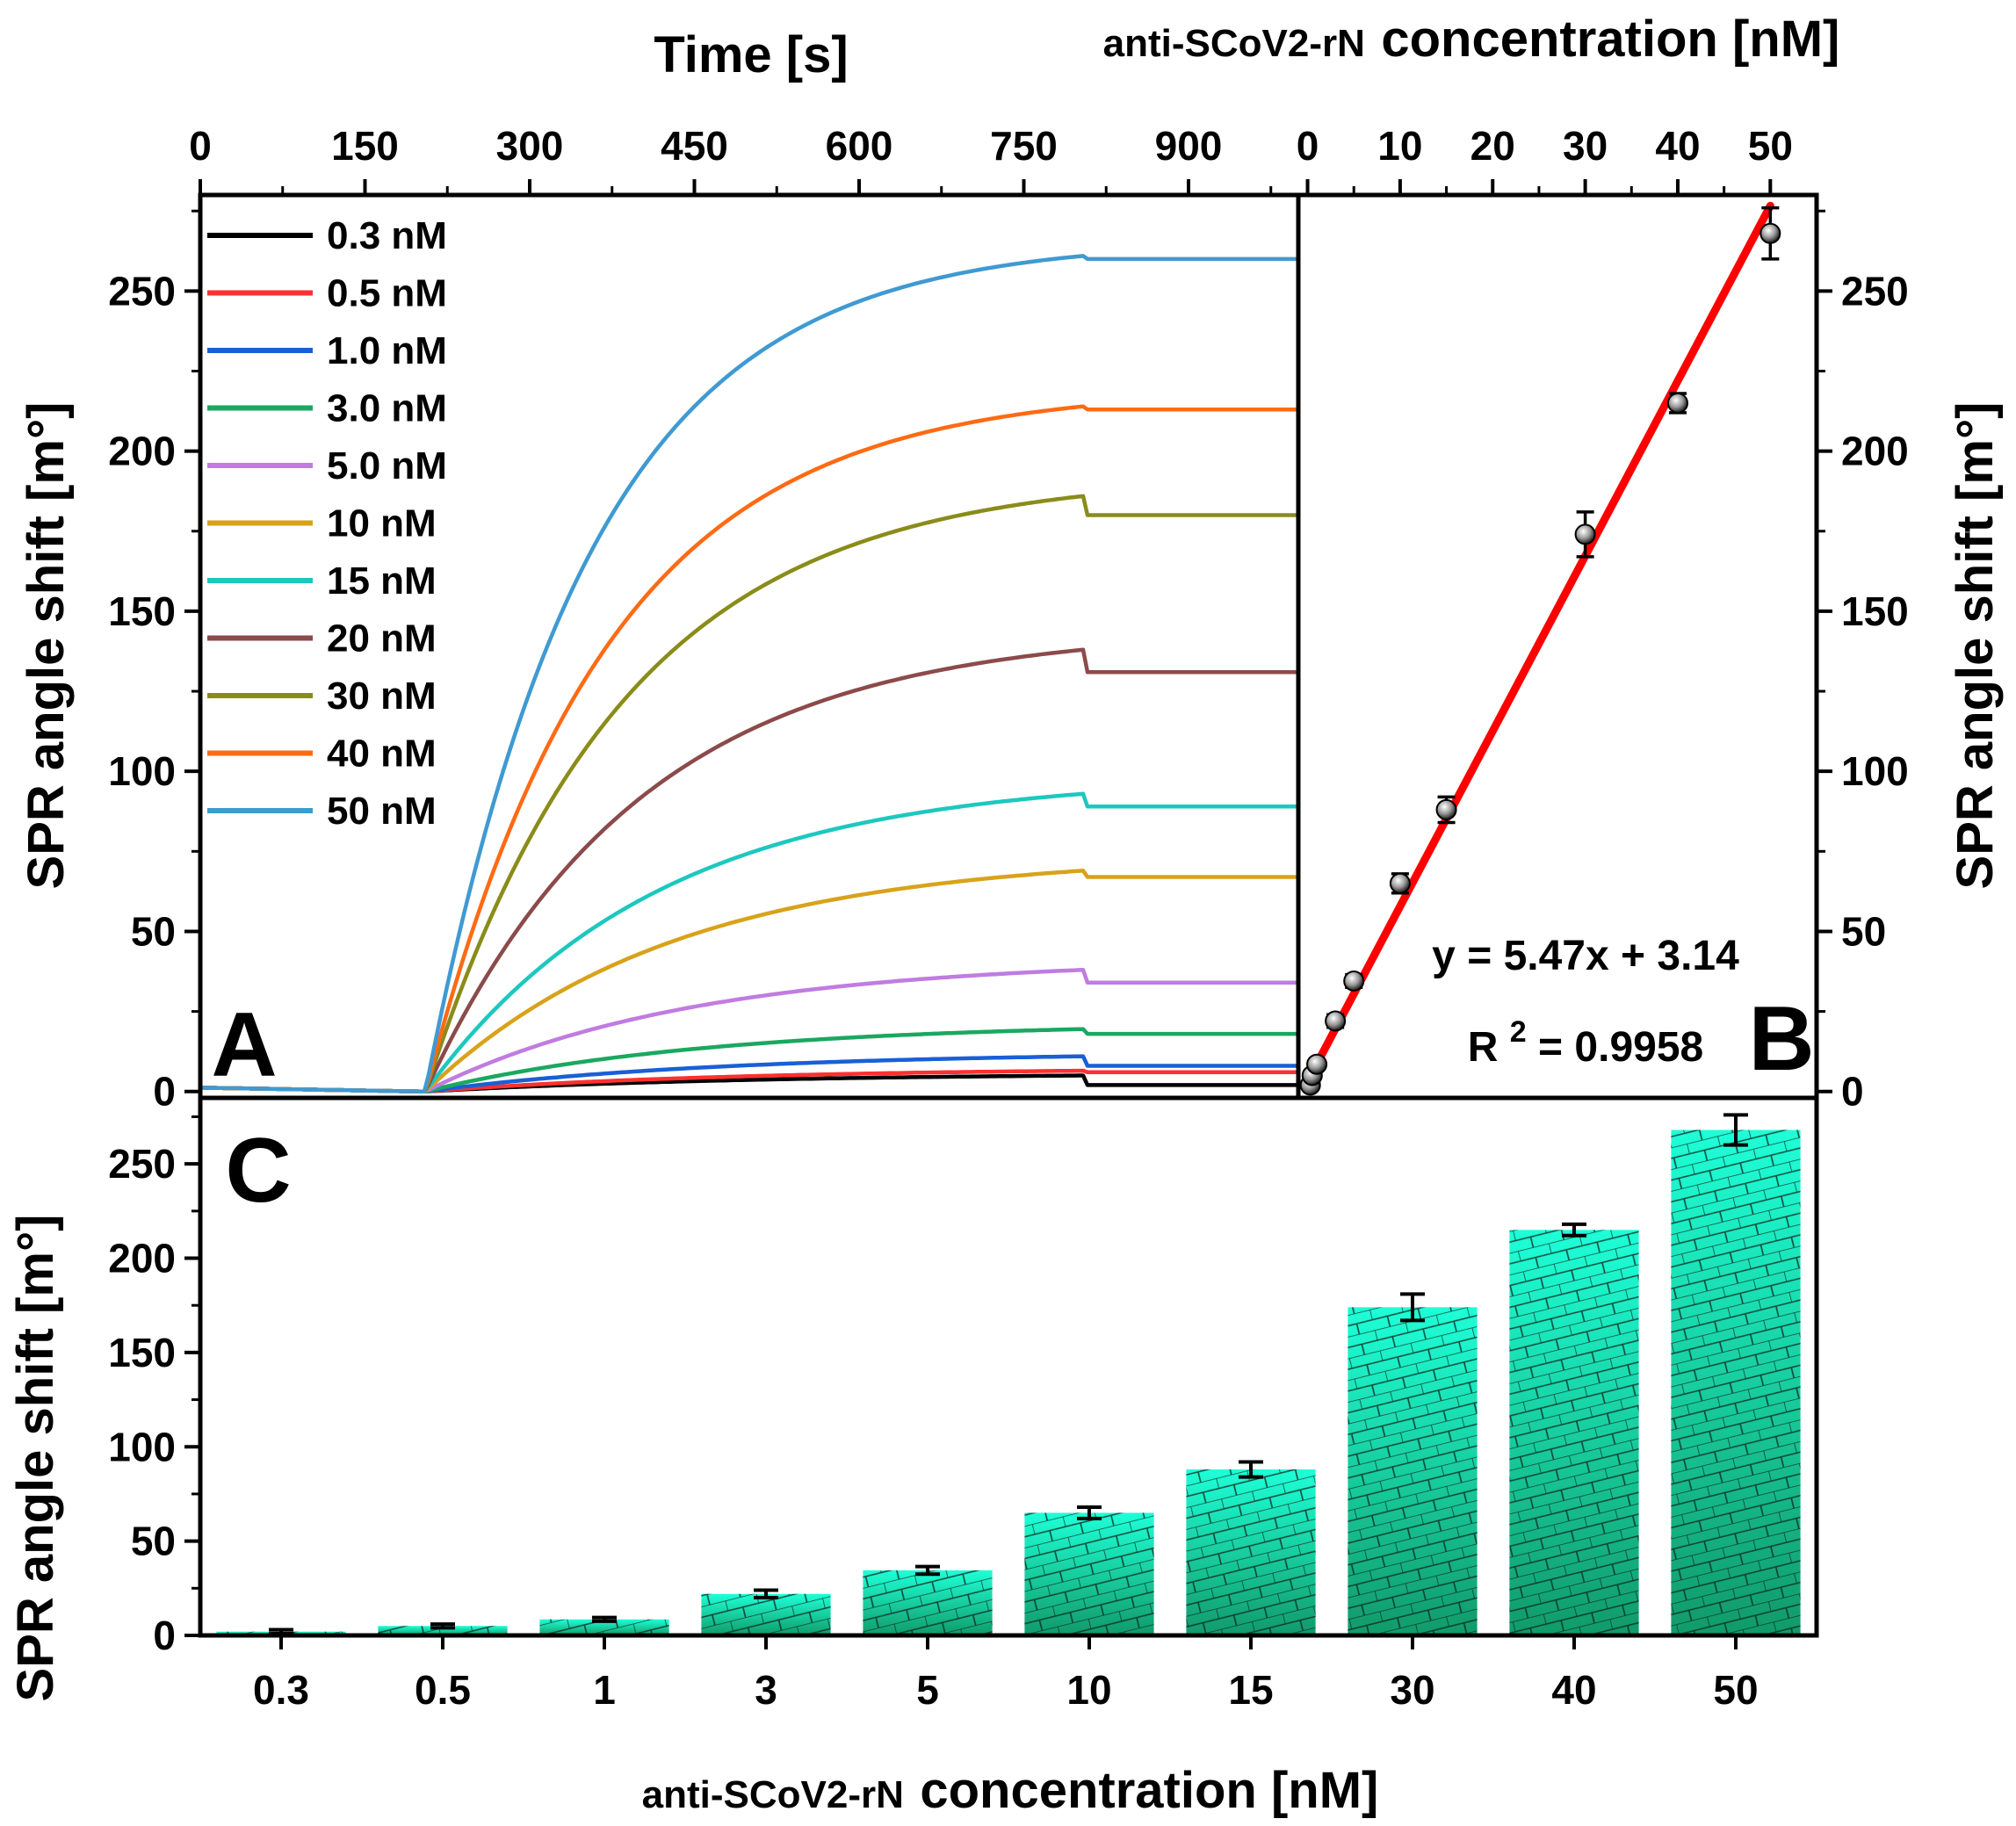  Describe the element at coordinates (1234, 43) in the screenshot. I see `panel-b-x-axis-title-prefix: anti-SCoV2-rN` at that location.